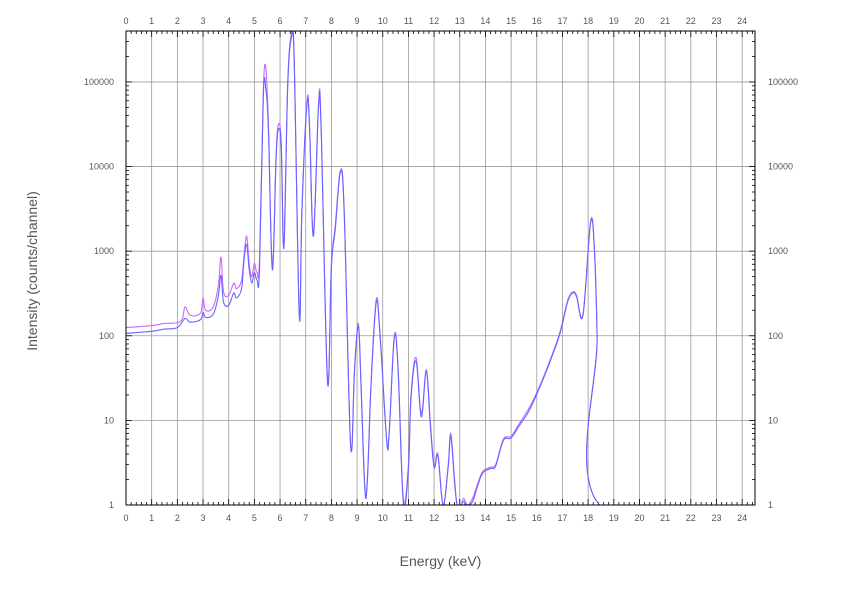 This screenshot has height=595, width=842. Describe the element at coordinates (106, 336) in the screenshot. I see `y-tick-label-left: 100` at that location.